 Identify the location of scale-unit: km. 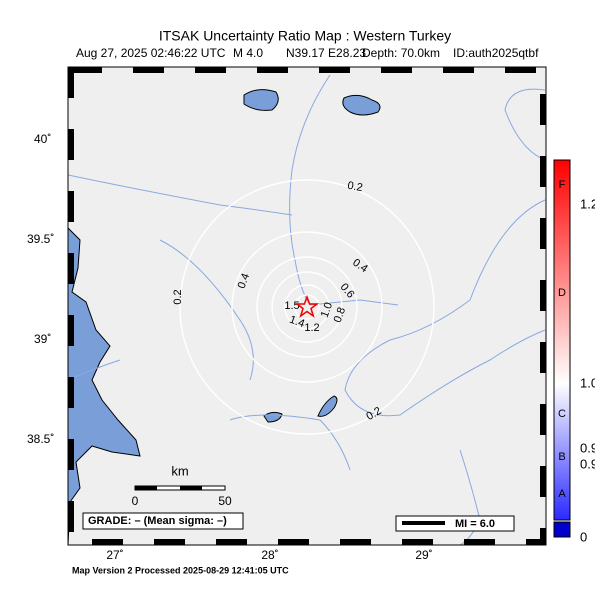
(179, 470).